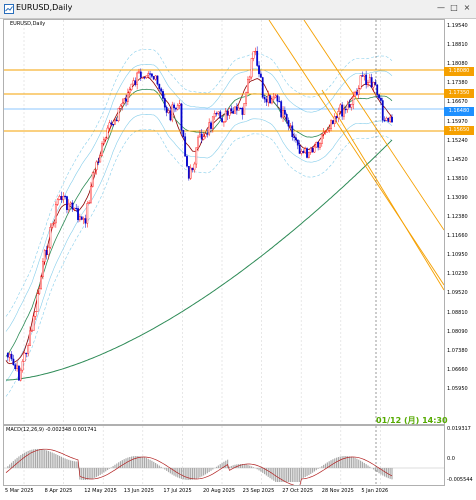 This screenshot has width=476, height=500. What do you see at coordinates (238, 9) in the screenshot?
I see `window-titlebar: EURUSD,Daily — □ ×` at bounding box center [238, 9].